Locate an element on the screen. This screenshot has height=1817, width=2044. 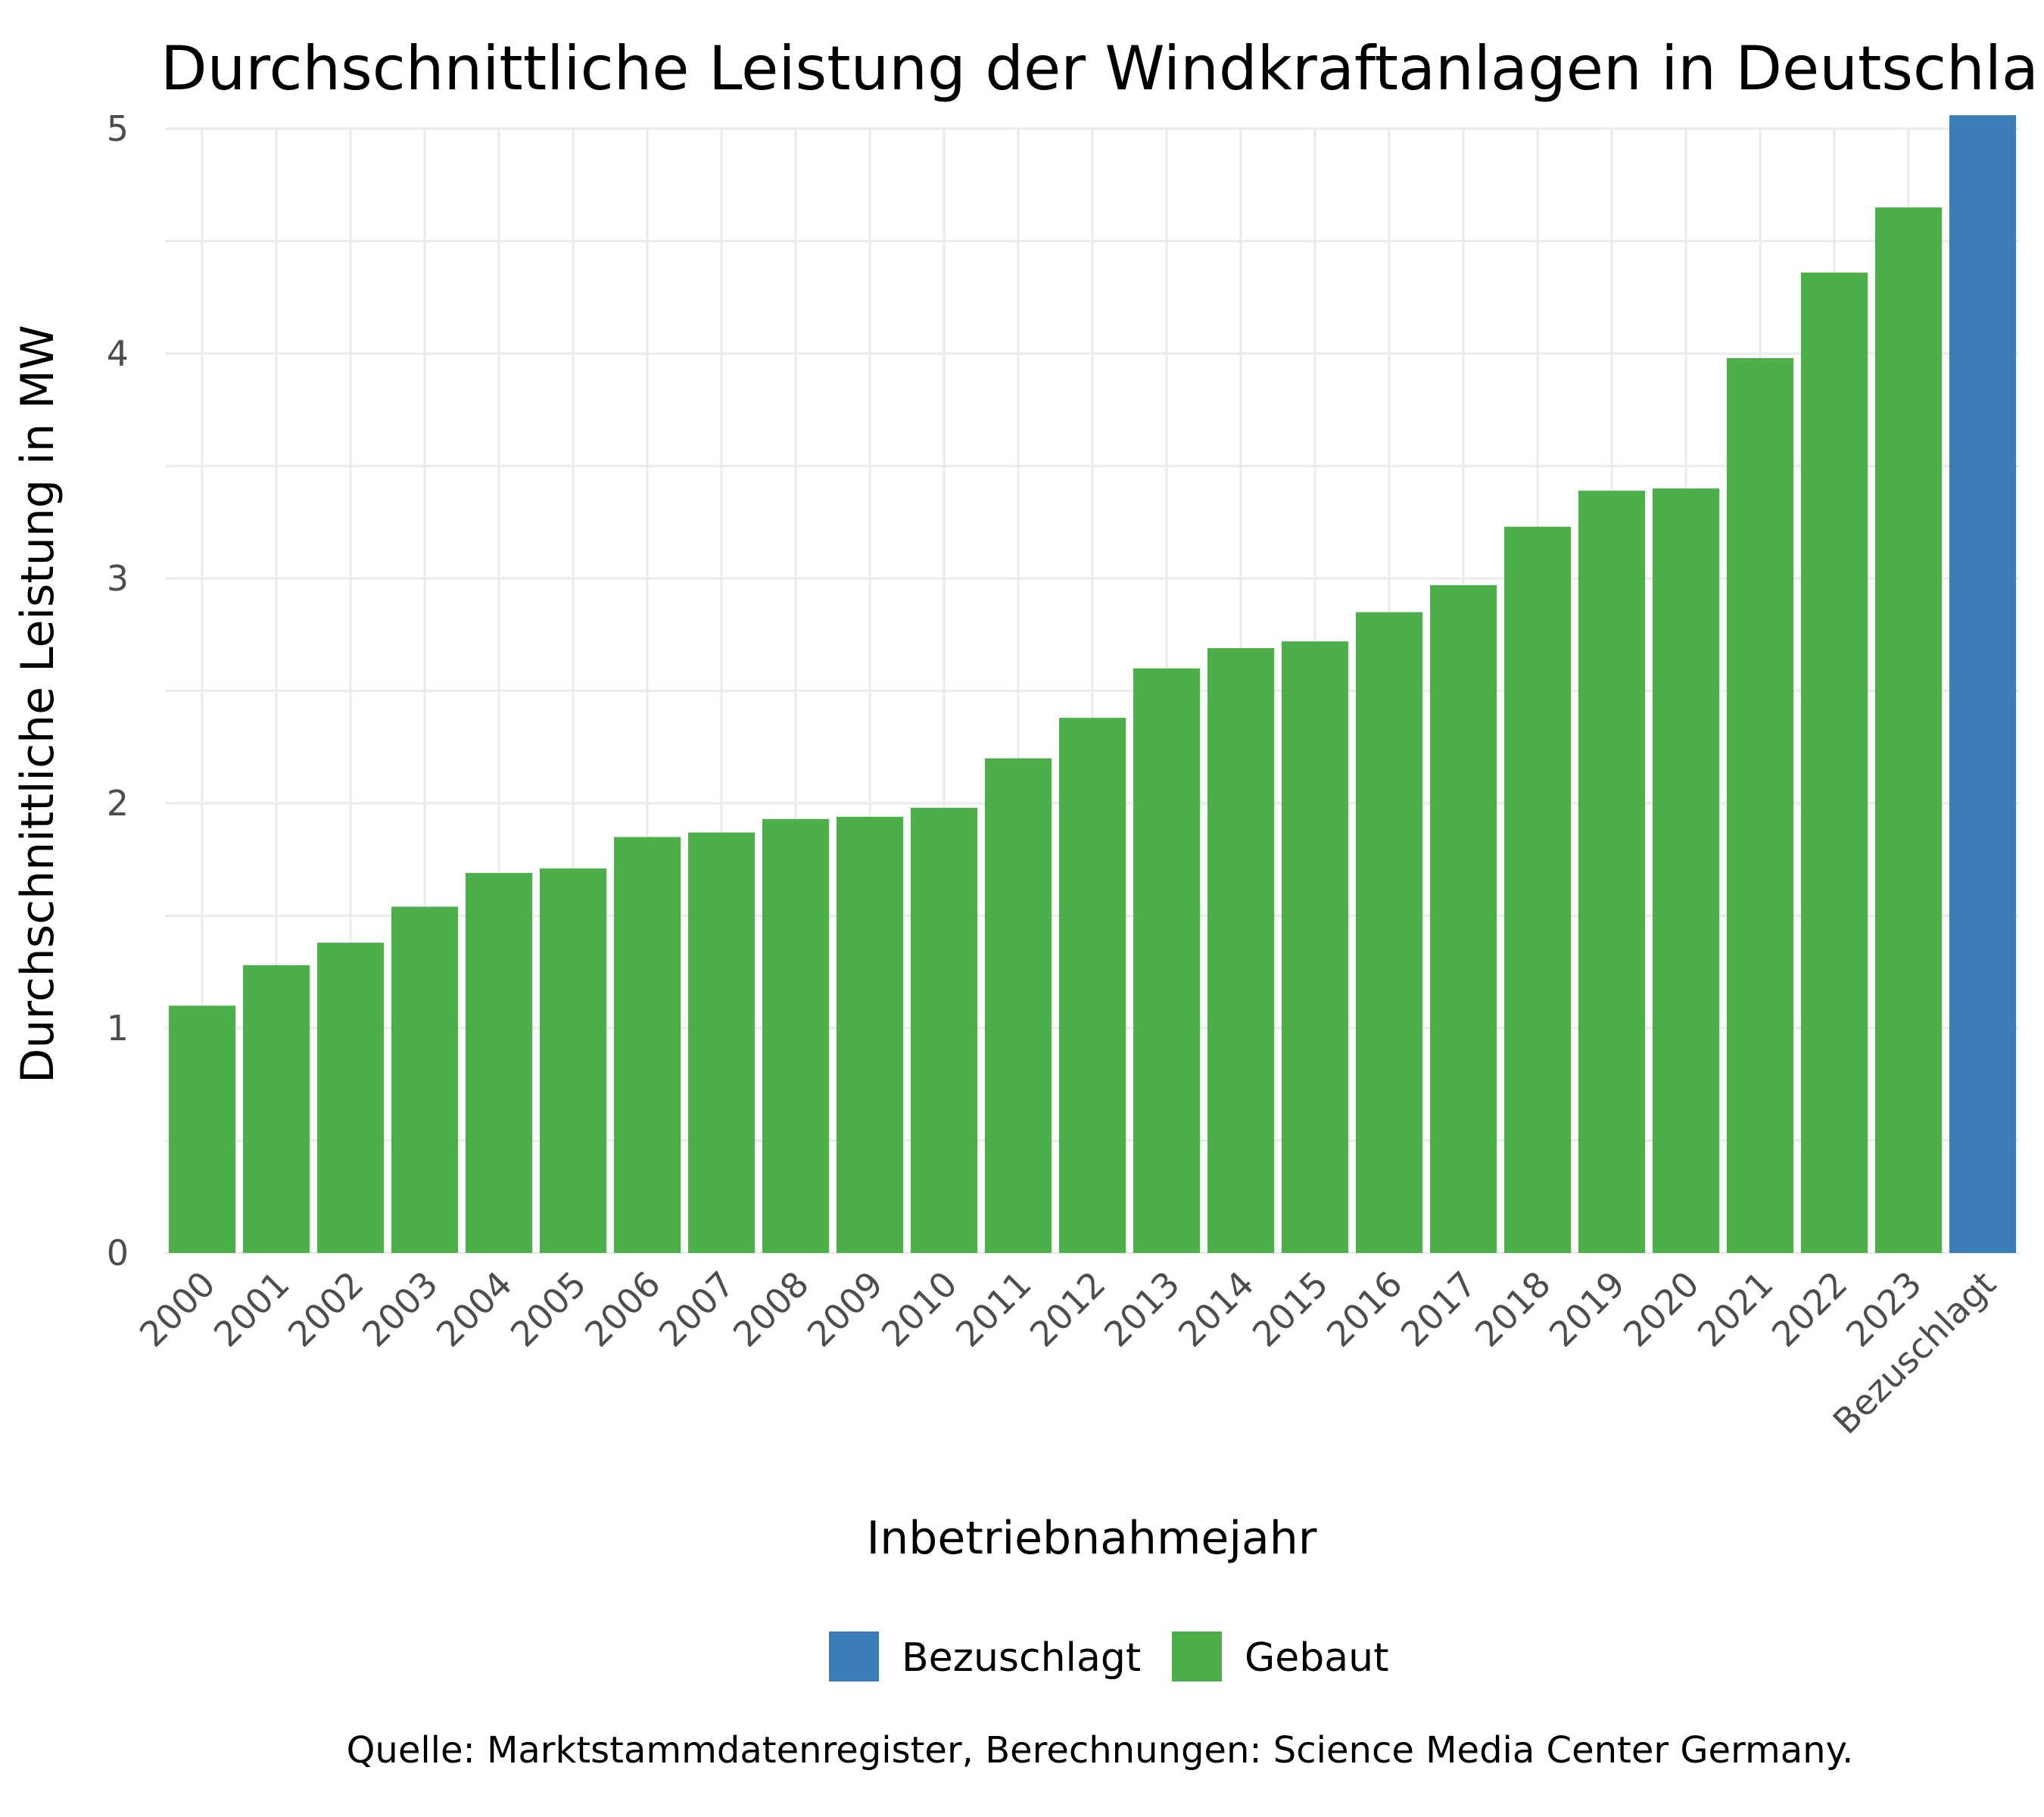
x-tick-label: 2013 is located at coordinates (1142, 1309).